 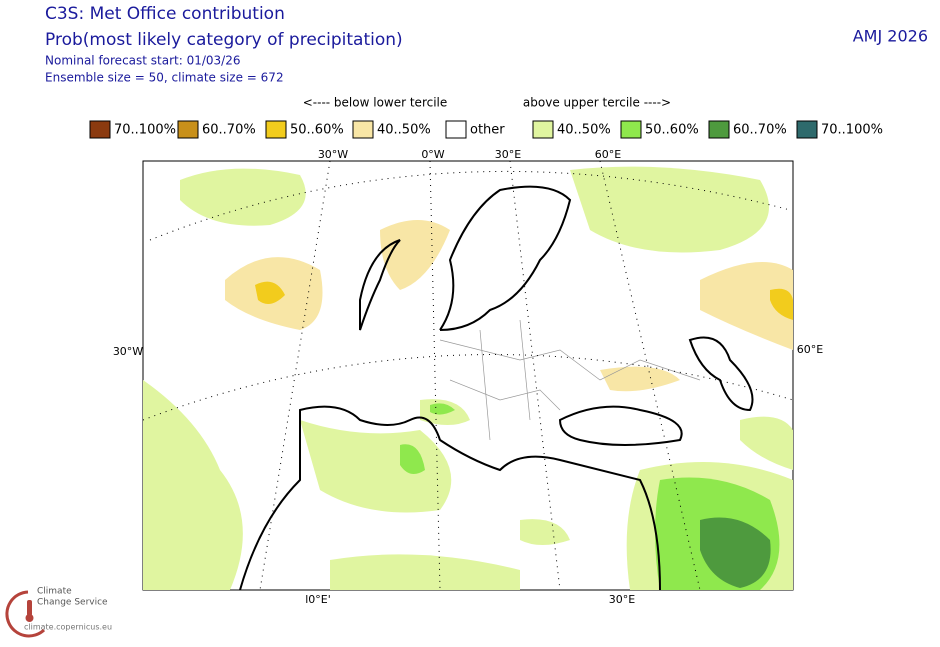 What do you see at coordinates (890, 36) in the screenshot?
I see `season: AMJ 2026` at bounding box center [890, 36].